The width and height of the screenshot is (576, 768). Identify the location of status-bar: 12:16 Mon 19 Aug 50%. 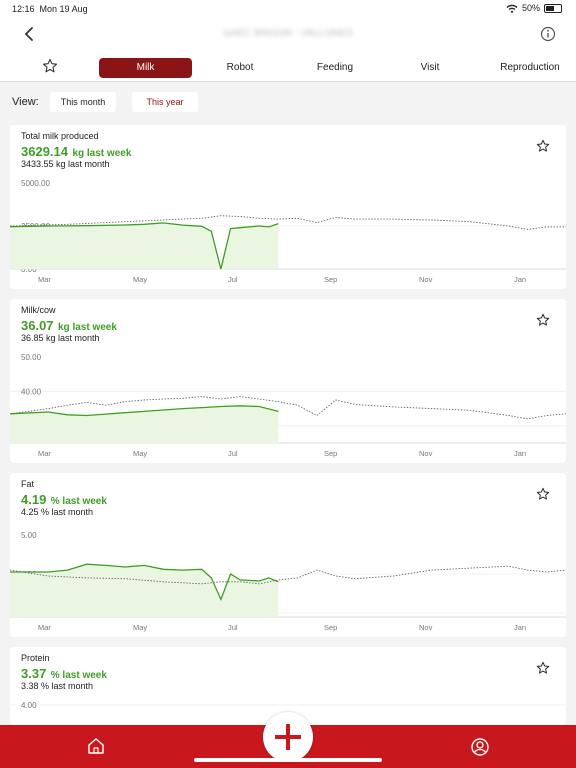
(288, 9).